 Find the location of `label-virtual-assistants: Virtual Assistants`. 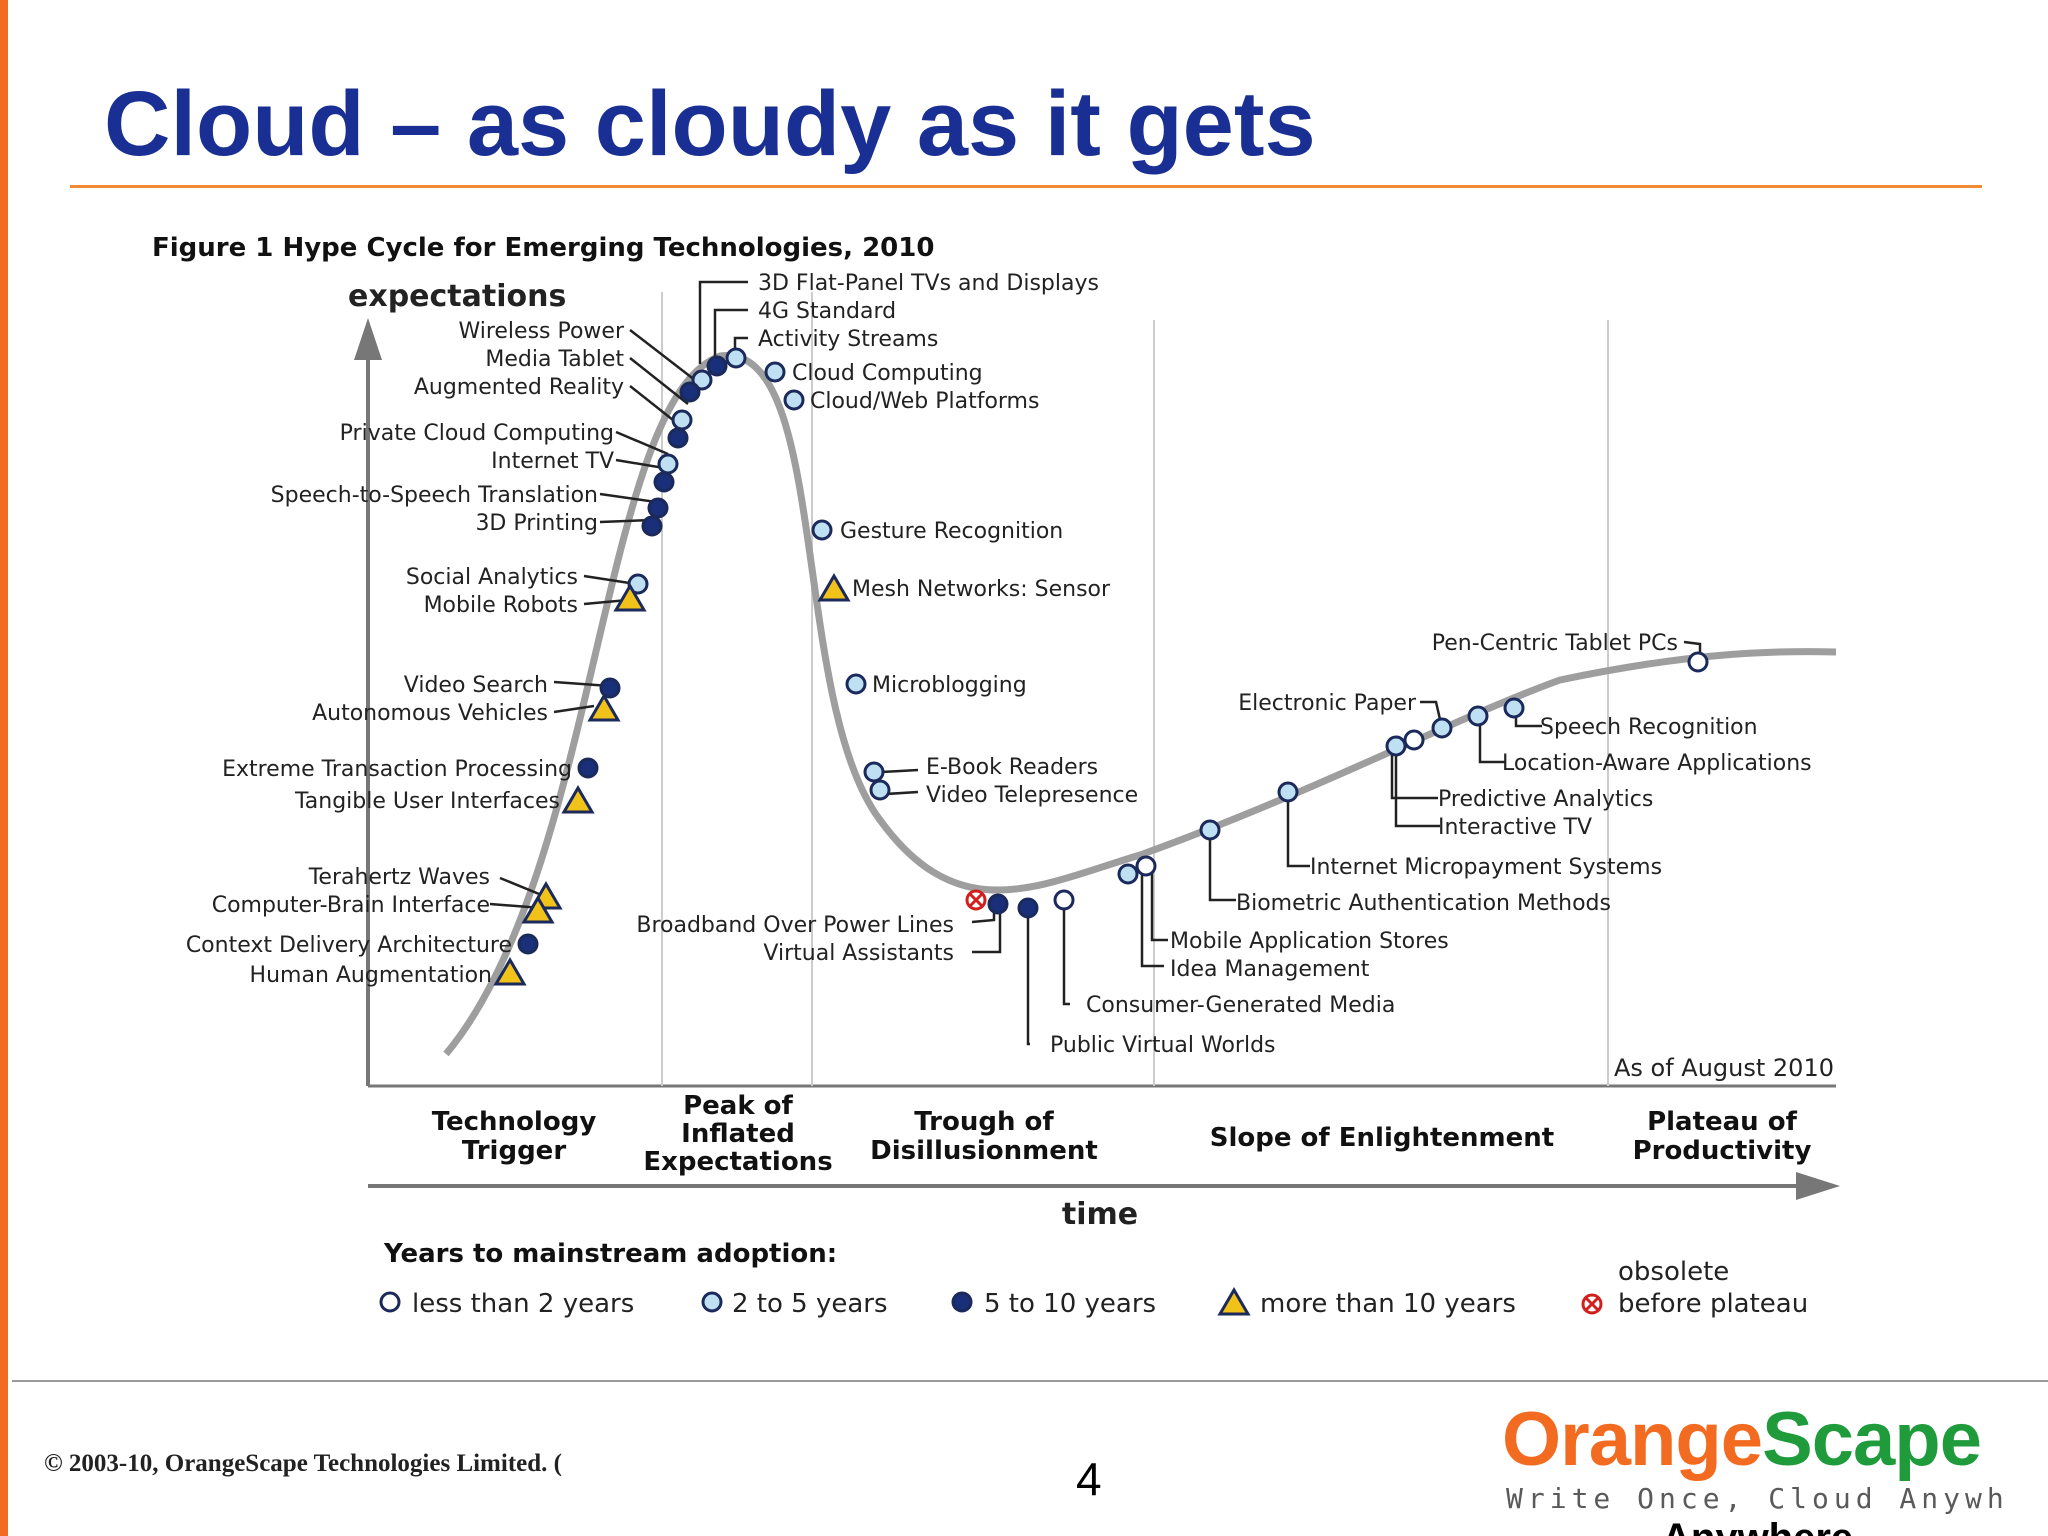

label-virtual-assistants: Virtual Assistants is located at coordinates (858, 953).